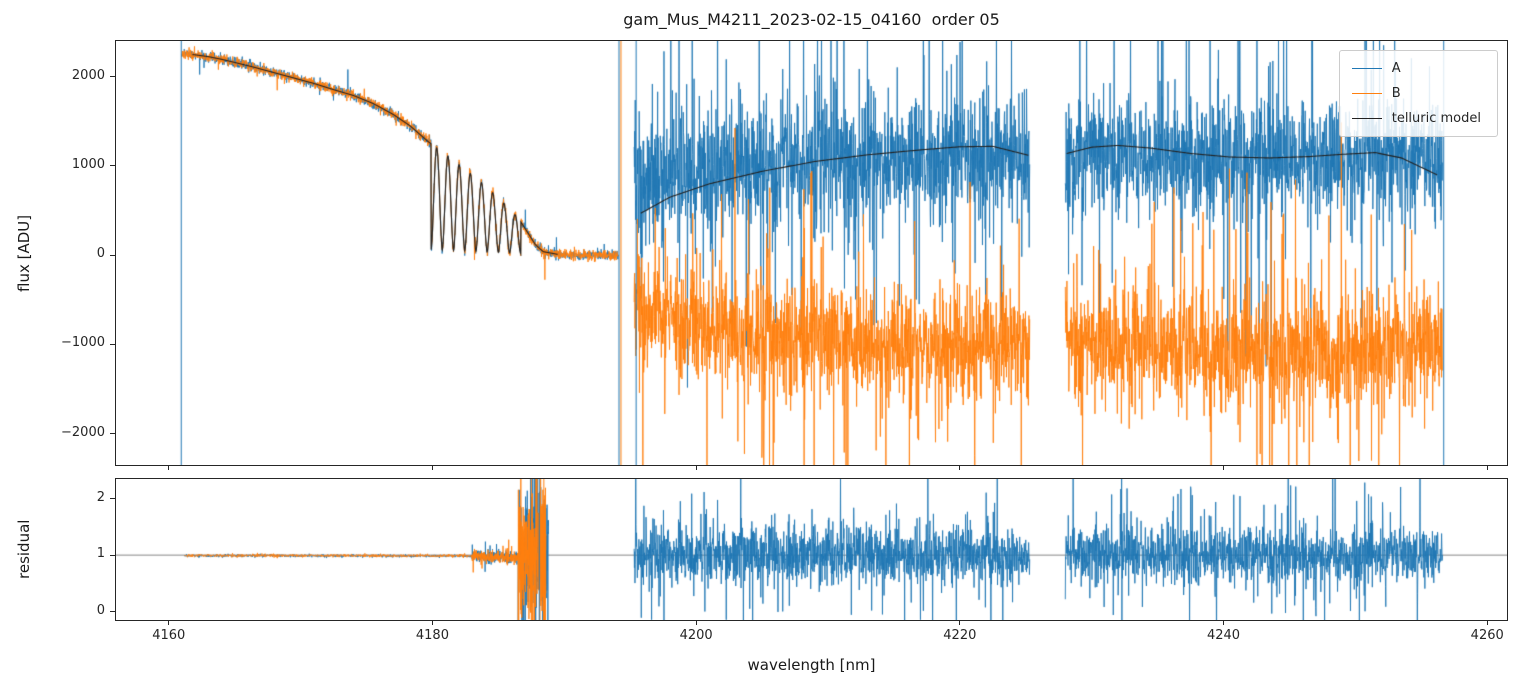  I want to click on x-axis-label: wavelength [nm], so click(811, 665).